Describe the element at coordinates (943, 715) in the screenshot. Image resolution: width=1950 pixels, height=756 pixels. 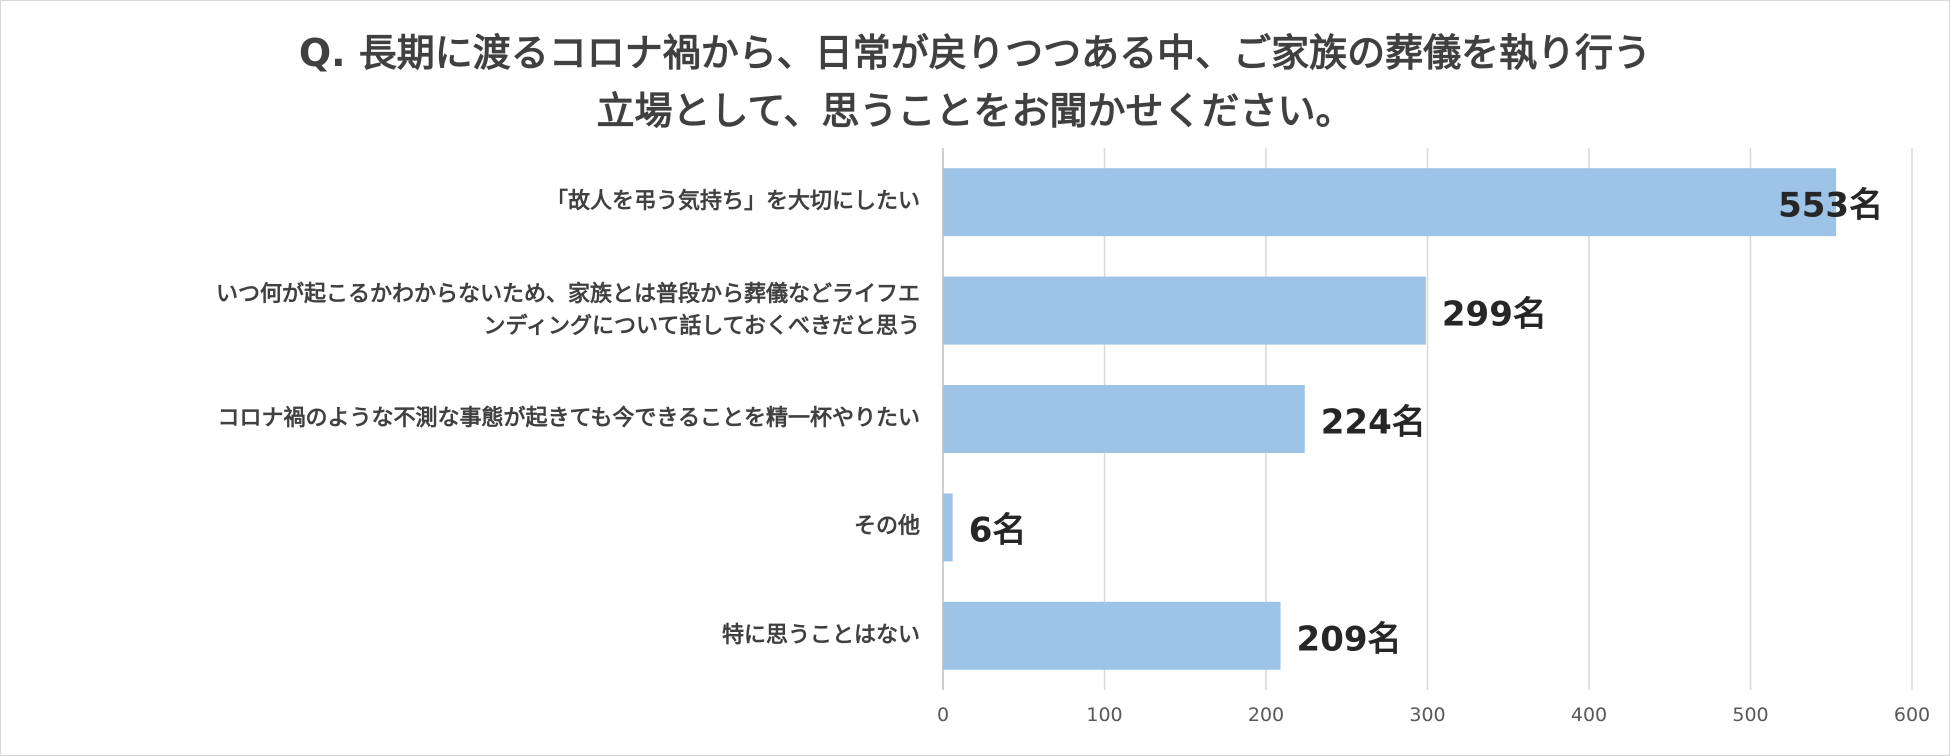
I see `x-tick-label: 0` at that location.